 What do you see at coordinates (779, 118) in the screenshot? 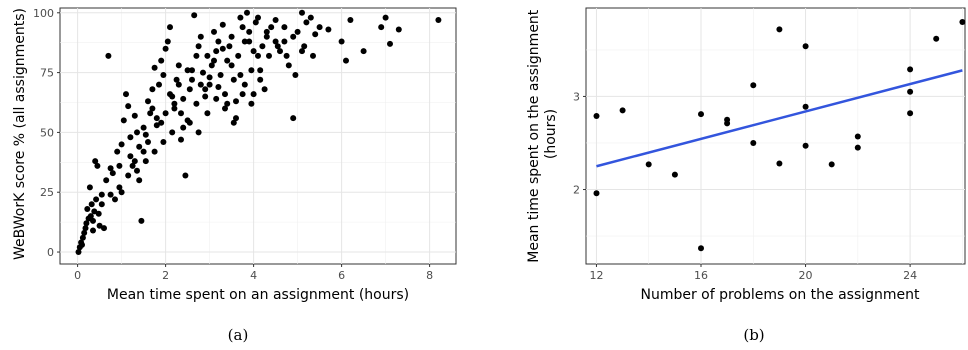
I see `chart-b-trendline` at bounding box center [779, 118].